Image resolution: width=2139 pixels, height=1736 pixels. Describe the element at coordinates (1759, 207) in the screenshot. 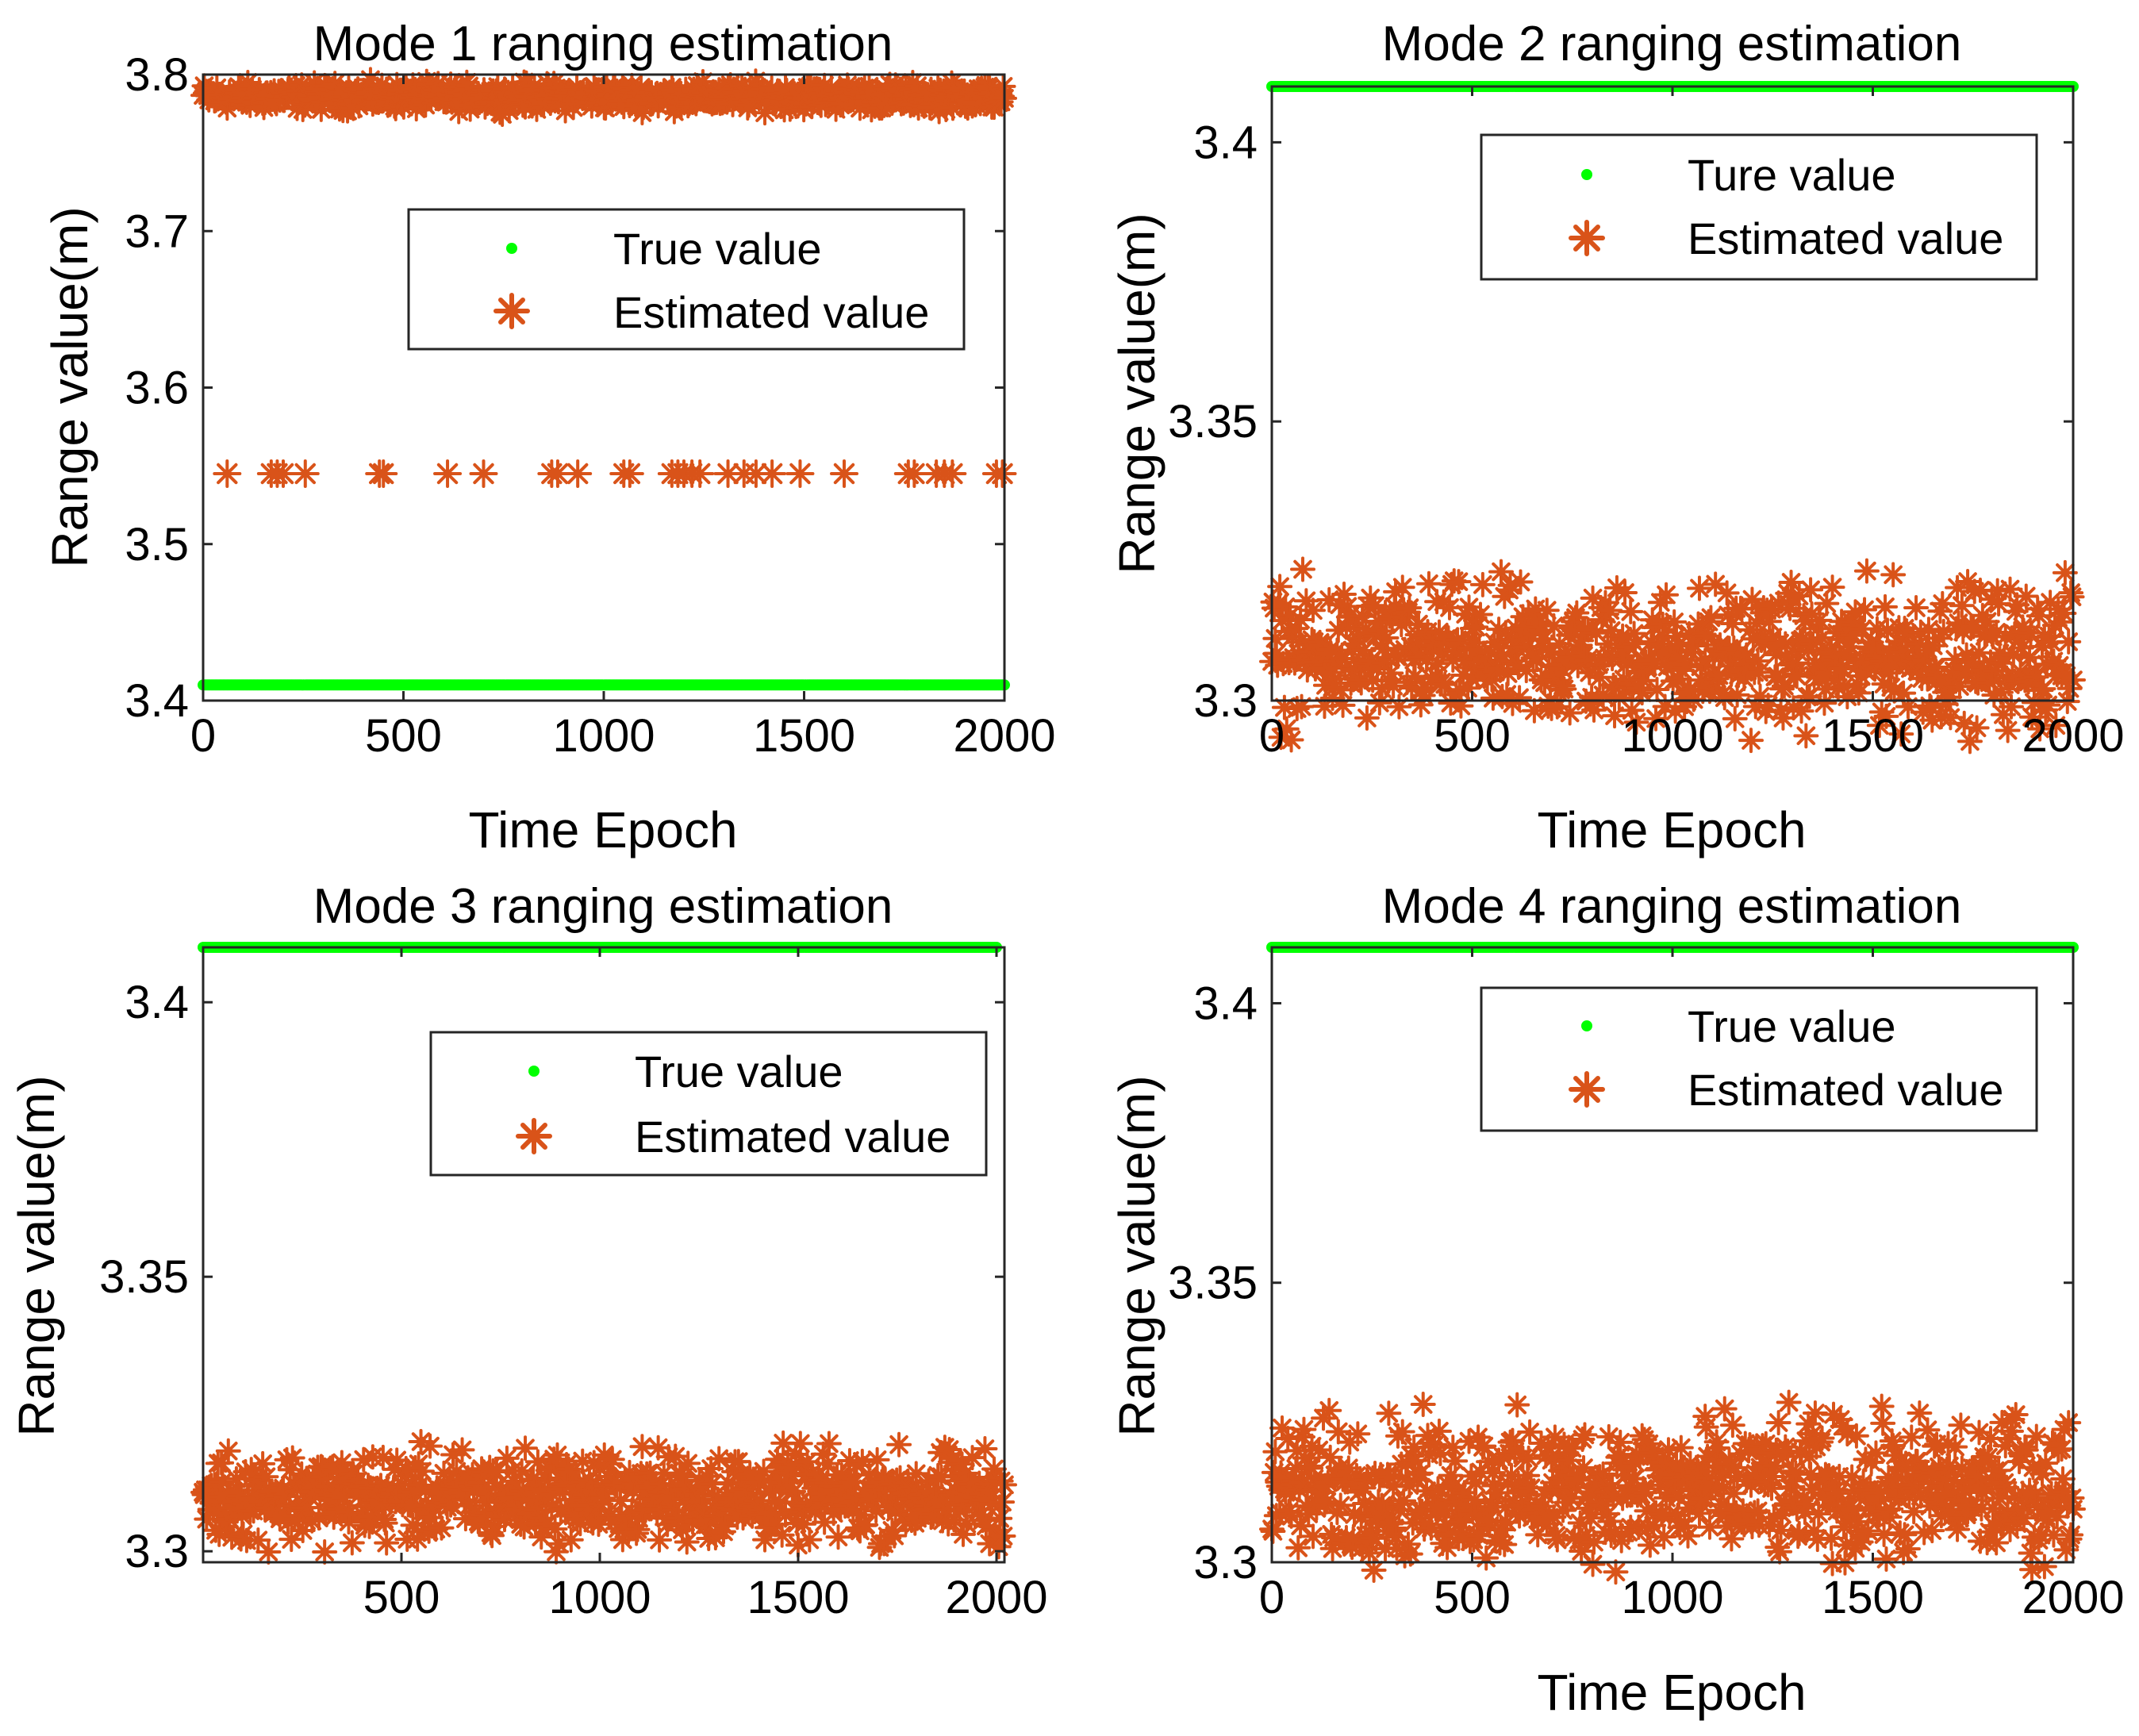

I see `legend: Ture value Estimated value` at that location.